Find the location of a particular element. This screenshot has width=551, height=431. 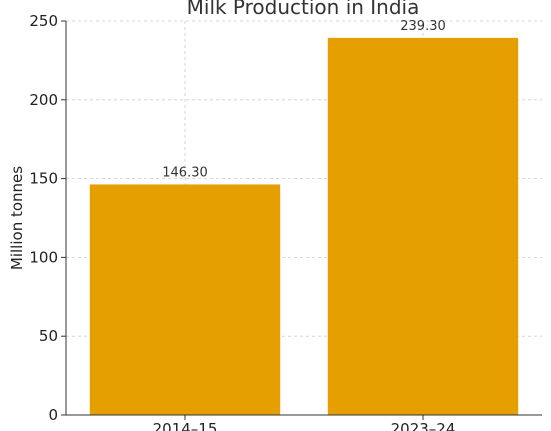

y-tick-label: 0 is located at coordinates (53, 415).